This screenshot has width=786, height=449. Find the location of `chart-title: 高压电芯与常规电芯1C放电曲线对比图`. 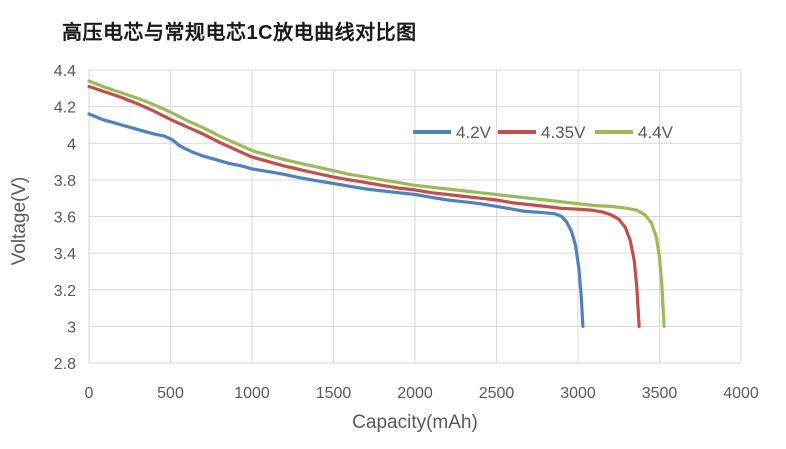

chart-title: 高压电芯与常规电芯1C放电曲线对比图 is located at coordinates (239, 33).